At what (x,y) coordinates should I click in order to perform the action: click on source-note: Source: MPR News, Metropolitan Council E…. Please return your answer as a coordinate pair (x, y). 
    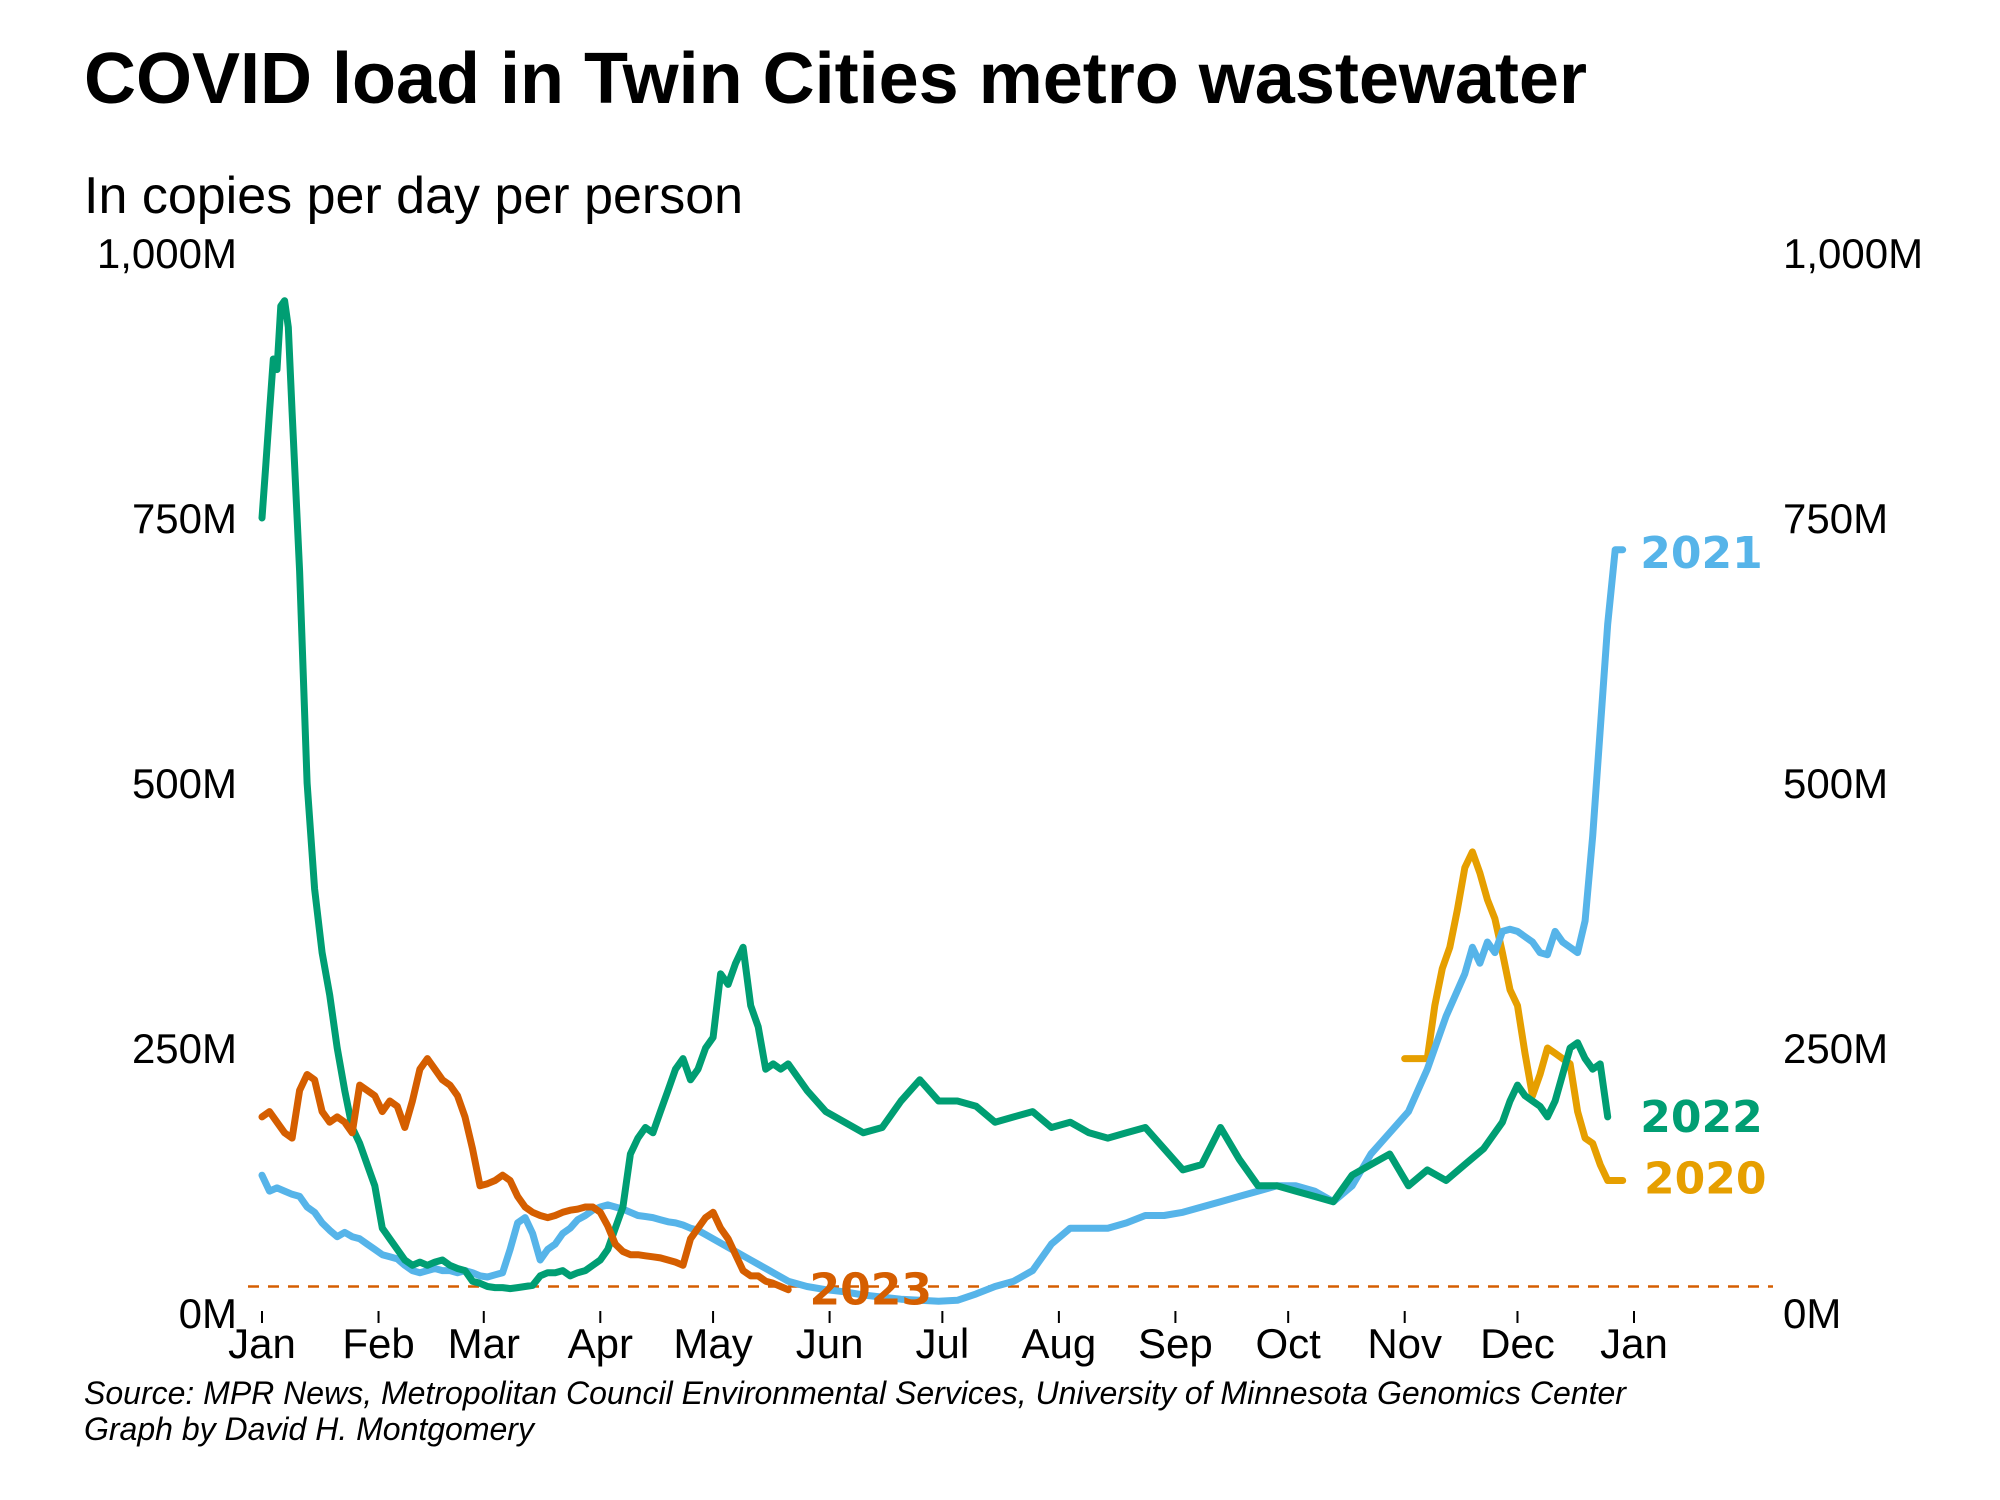
    Looking at the image, I should click on (855, 1411).